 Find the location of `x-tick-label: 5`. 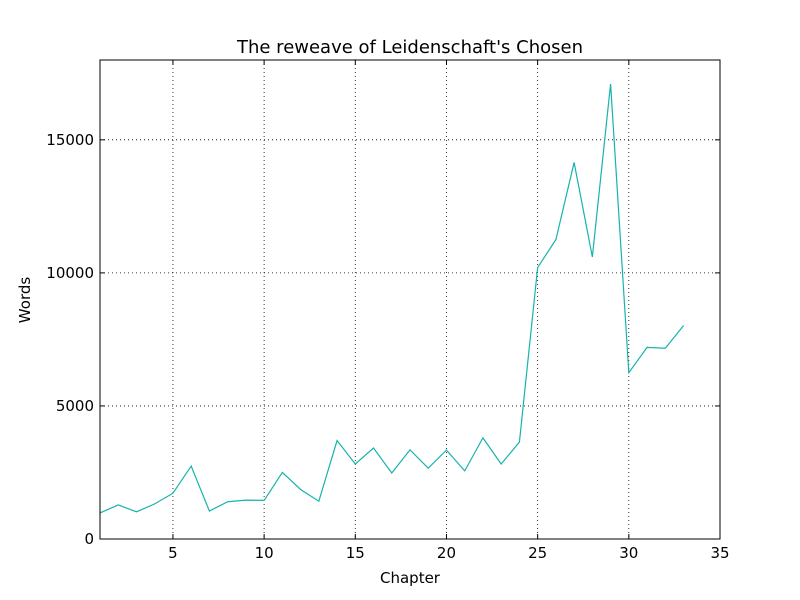

x-tick-label: 5 is located at coordinates (173, 553).